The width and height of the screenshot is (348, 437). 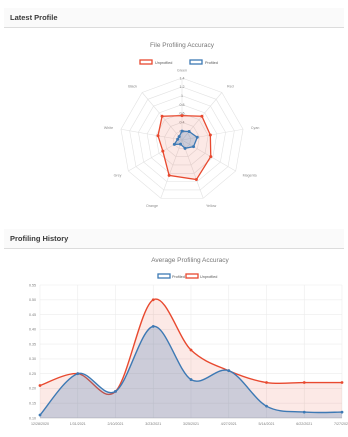 What do you see at coordinates (108, 128) in the screenshot?
I see `radar-axis-label: White` at bounding box center [108, 128].